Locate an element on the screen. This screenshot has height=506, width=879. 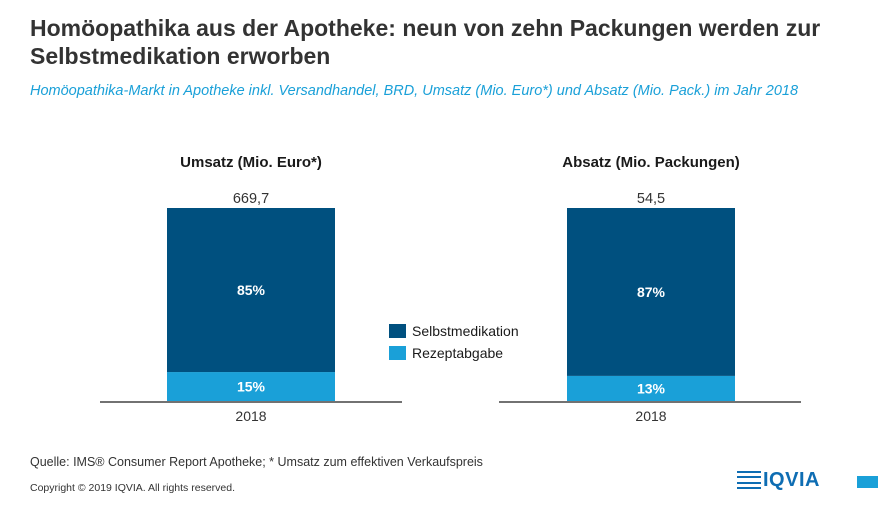
chart-2-bar-rezeptabgabe is located at coordinates (651, 388).